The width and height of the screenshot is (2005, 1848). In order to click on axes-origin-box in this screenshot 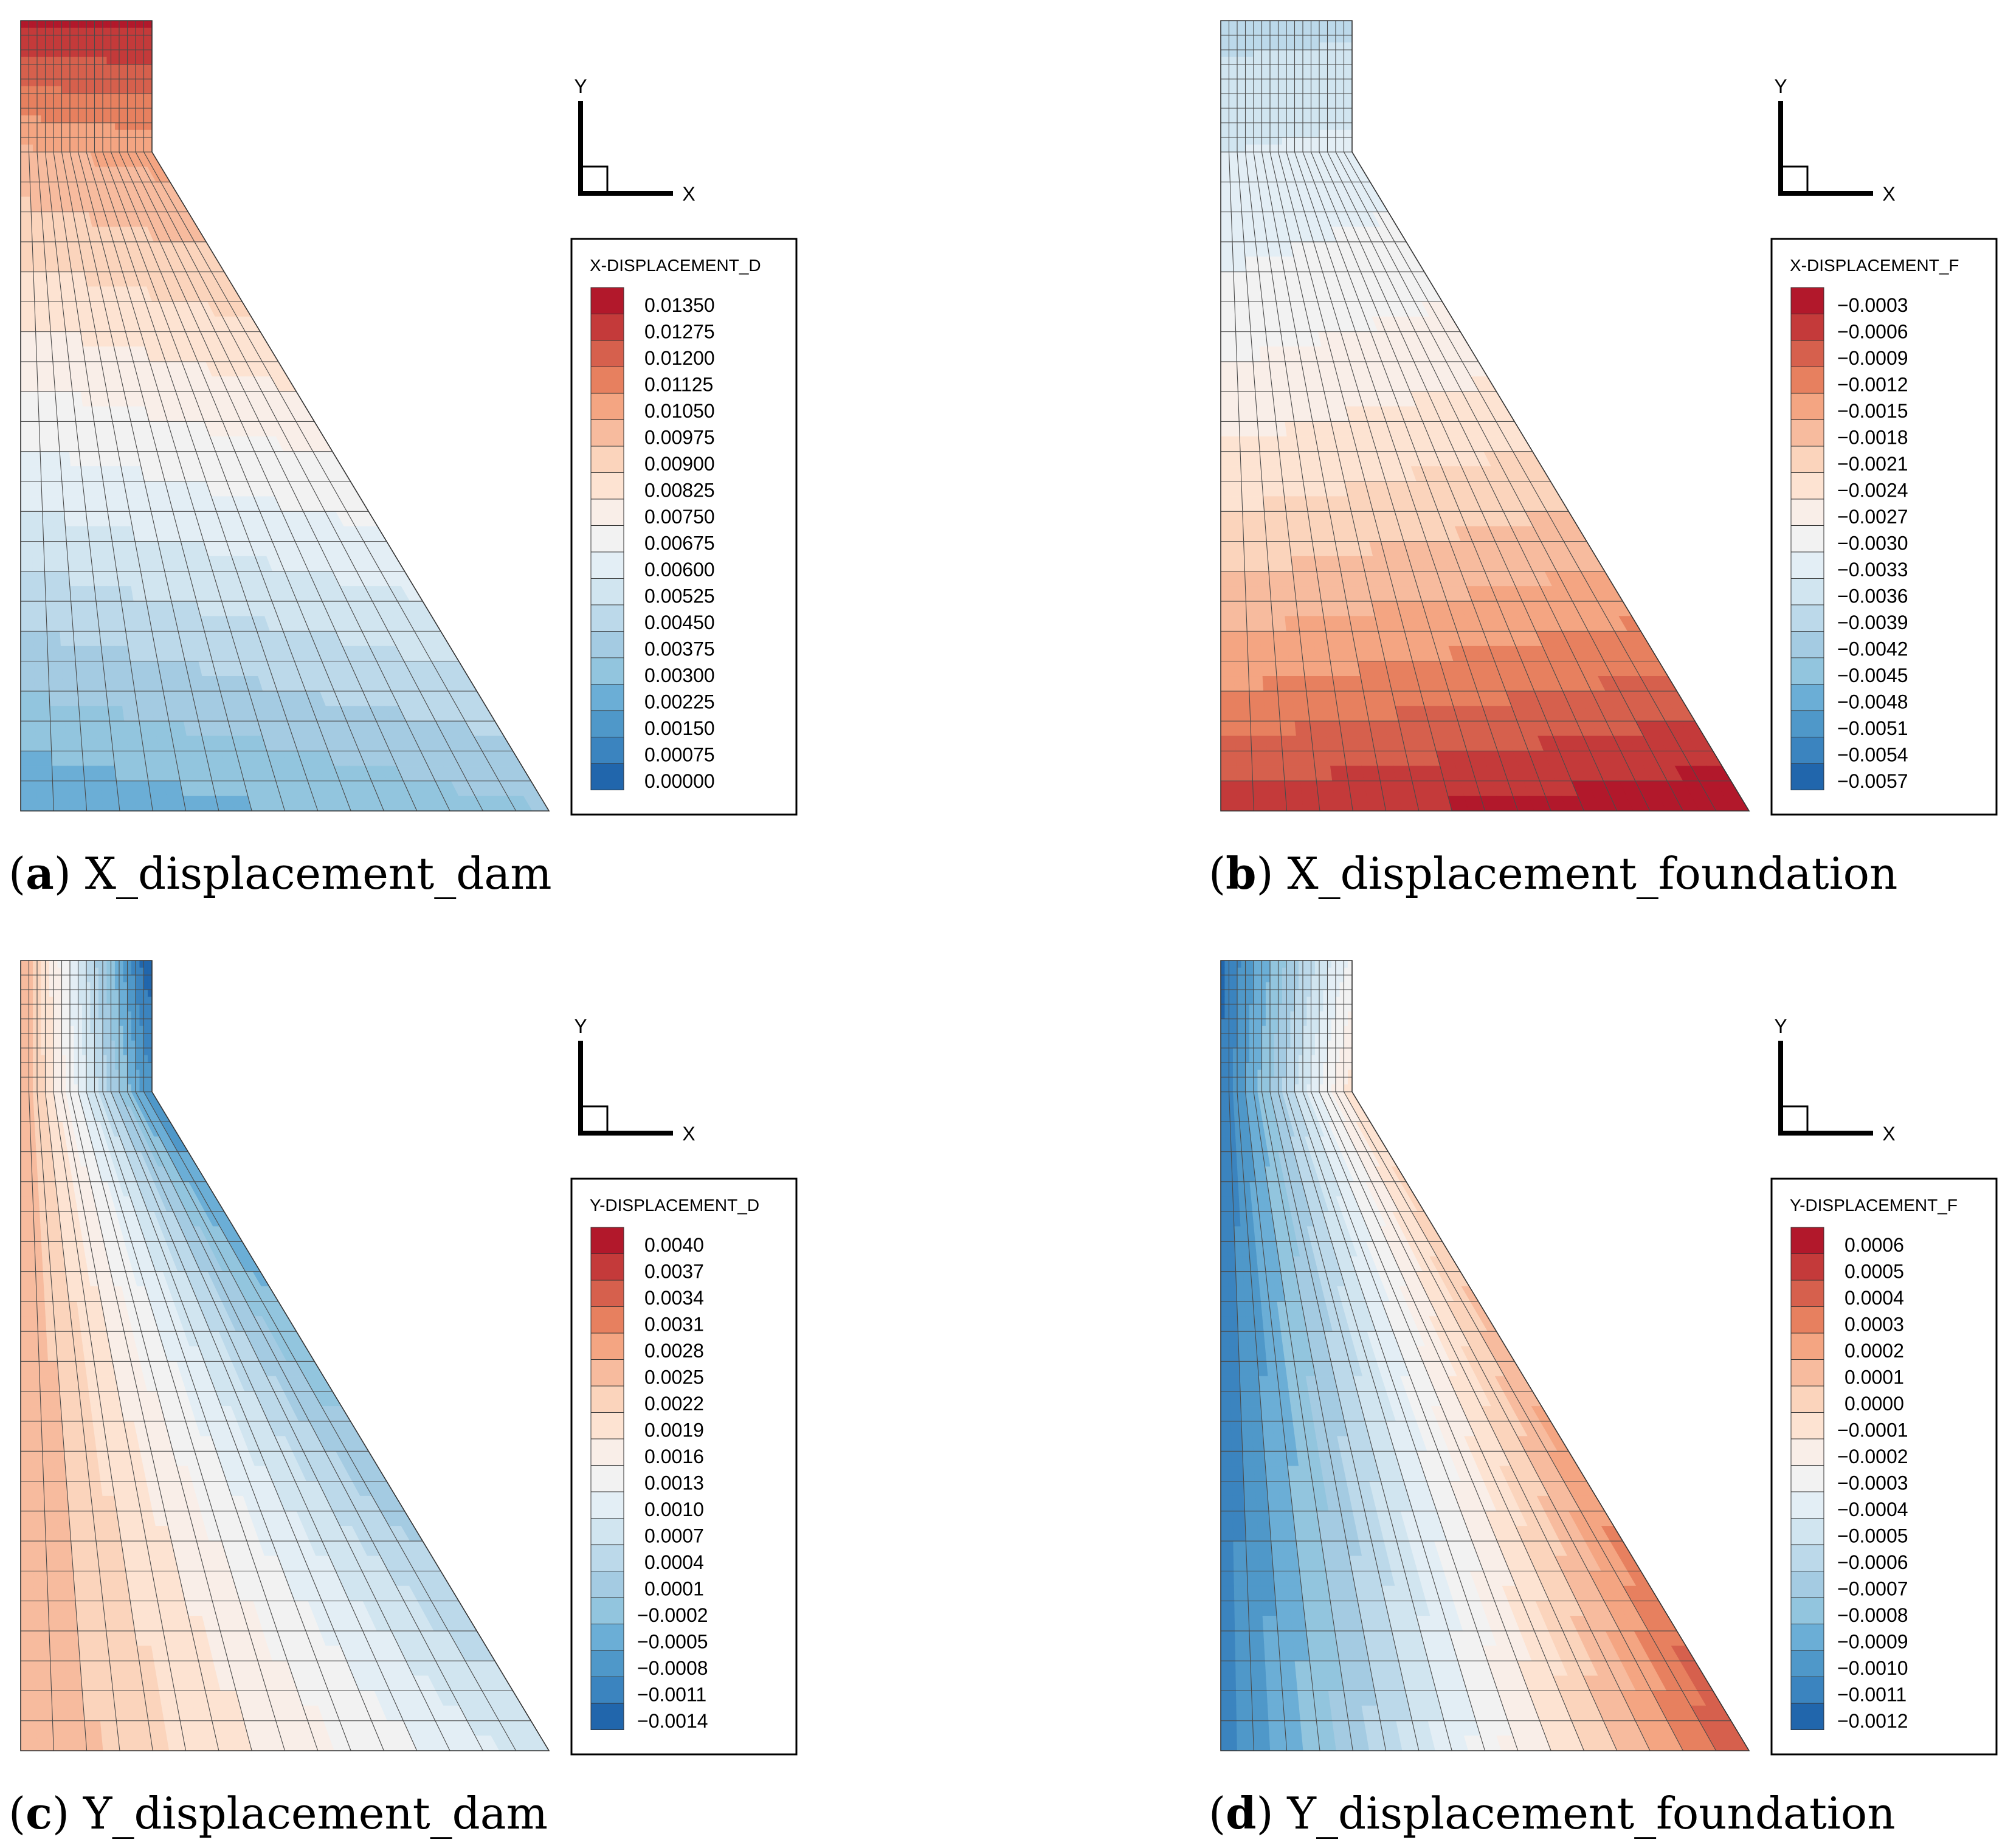, I will do `click(1794, 180)`.